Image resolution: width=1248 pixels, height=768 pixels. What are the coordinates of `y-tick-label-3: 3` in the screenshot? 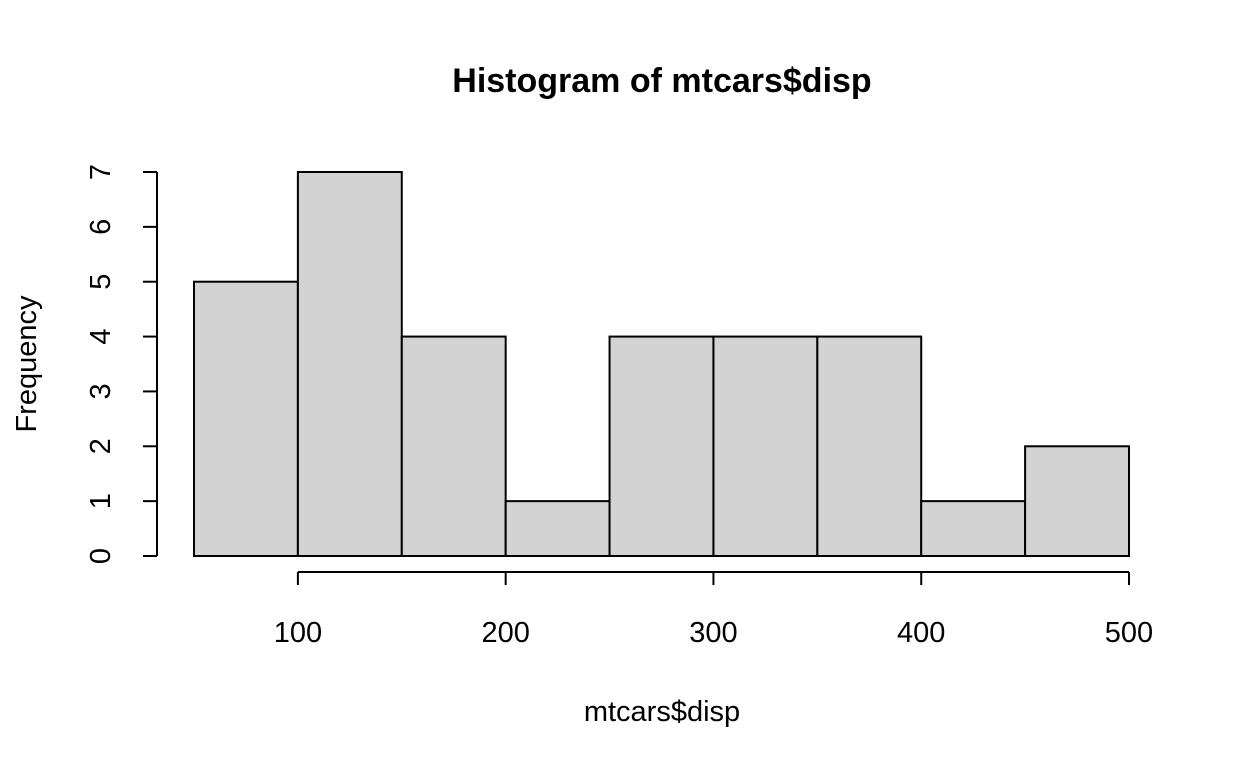 It's located at (101, 391).